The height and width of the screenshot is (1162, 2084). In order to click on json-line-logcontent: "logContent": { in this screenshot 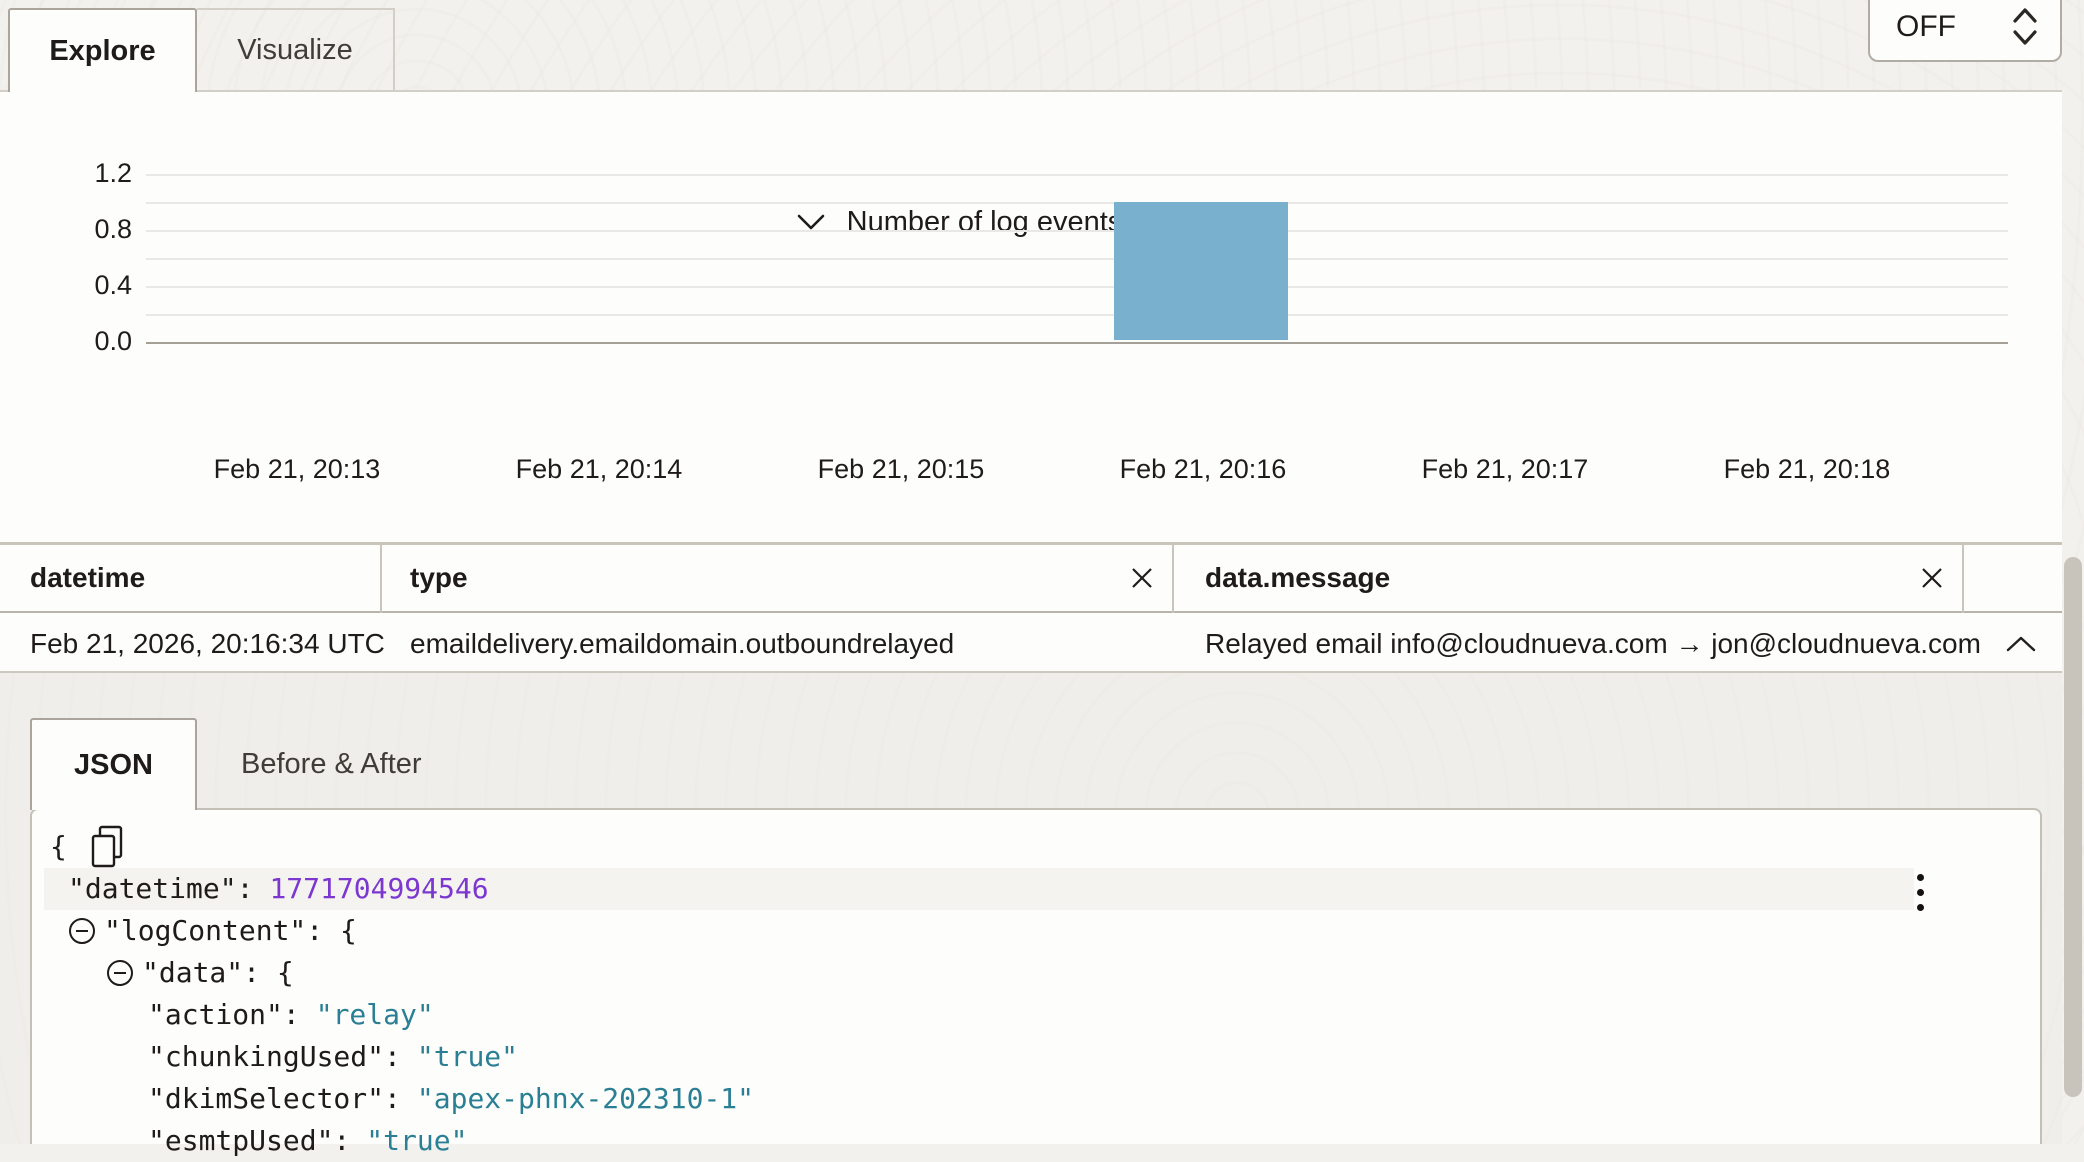, I will do `click(211, 931)`.